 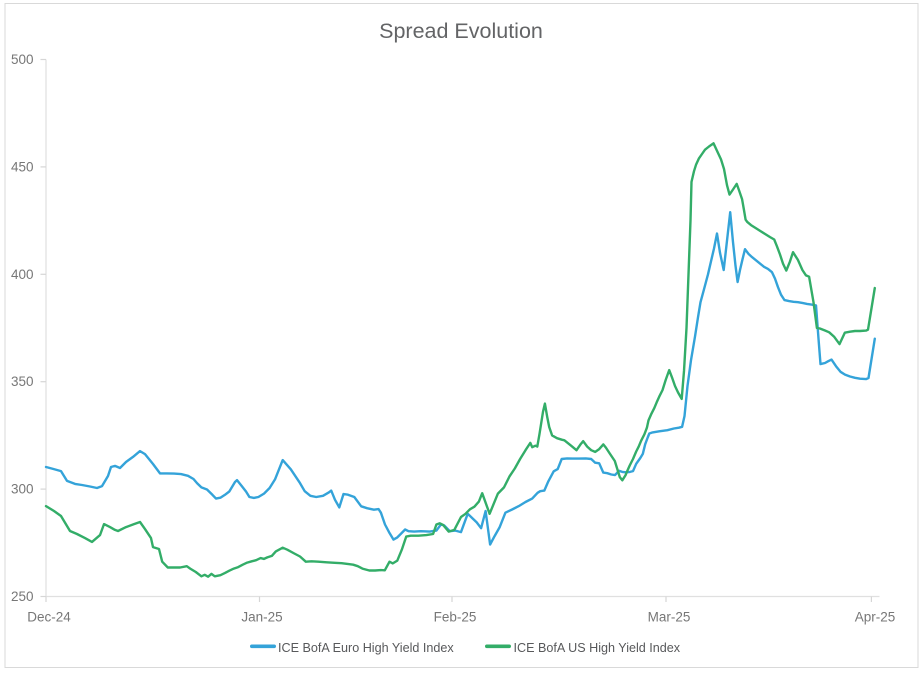 What do you see at coordinates (455, 617) in the screenshot?
I see `svg-text: Feb-25` at bounding box center [455, 617].